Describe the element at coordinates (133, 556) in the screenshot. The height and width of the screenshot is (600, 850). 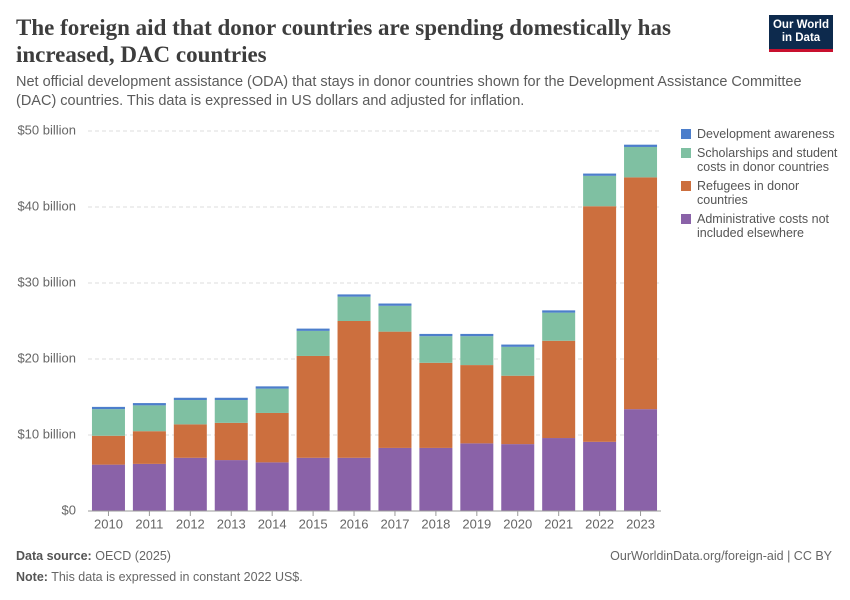
I see `source-text: OECD (2025)` at that location.